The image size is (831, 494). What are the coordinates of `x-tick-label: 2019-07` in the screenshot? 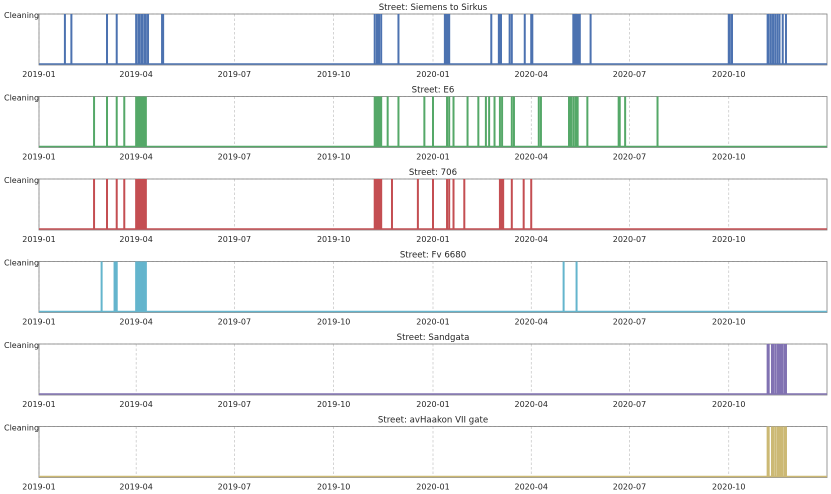 It's located at (234, 239).